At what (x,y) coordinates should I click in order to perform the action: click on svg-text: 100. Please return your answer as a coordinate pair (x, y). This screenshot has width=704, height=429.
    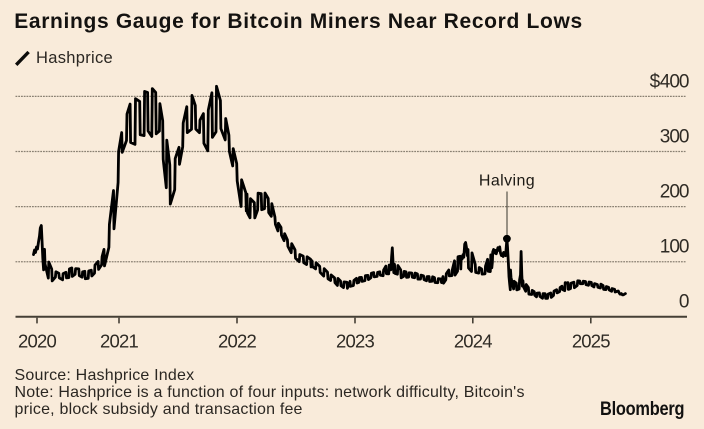
    Looking at the image, I should click on (674, 247).